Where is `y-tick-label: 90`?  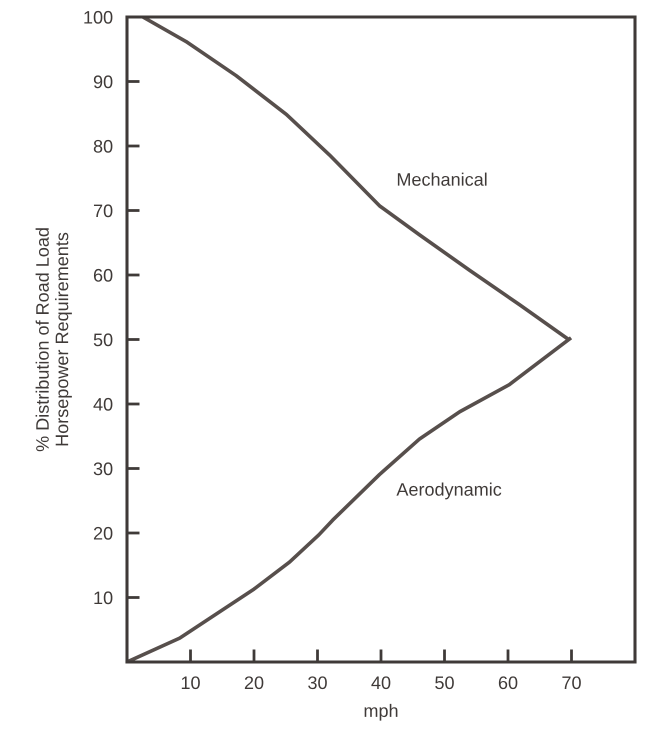
y-tick-label: 90 is located at coordinates (103, 81).